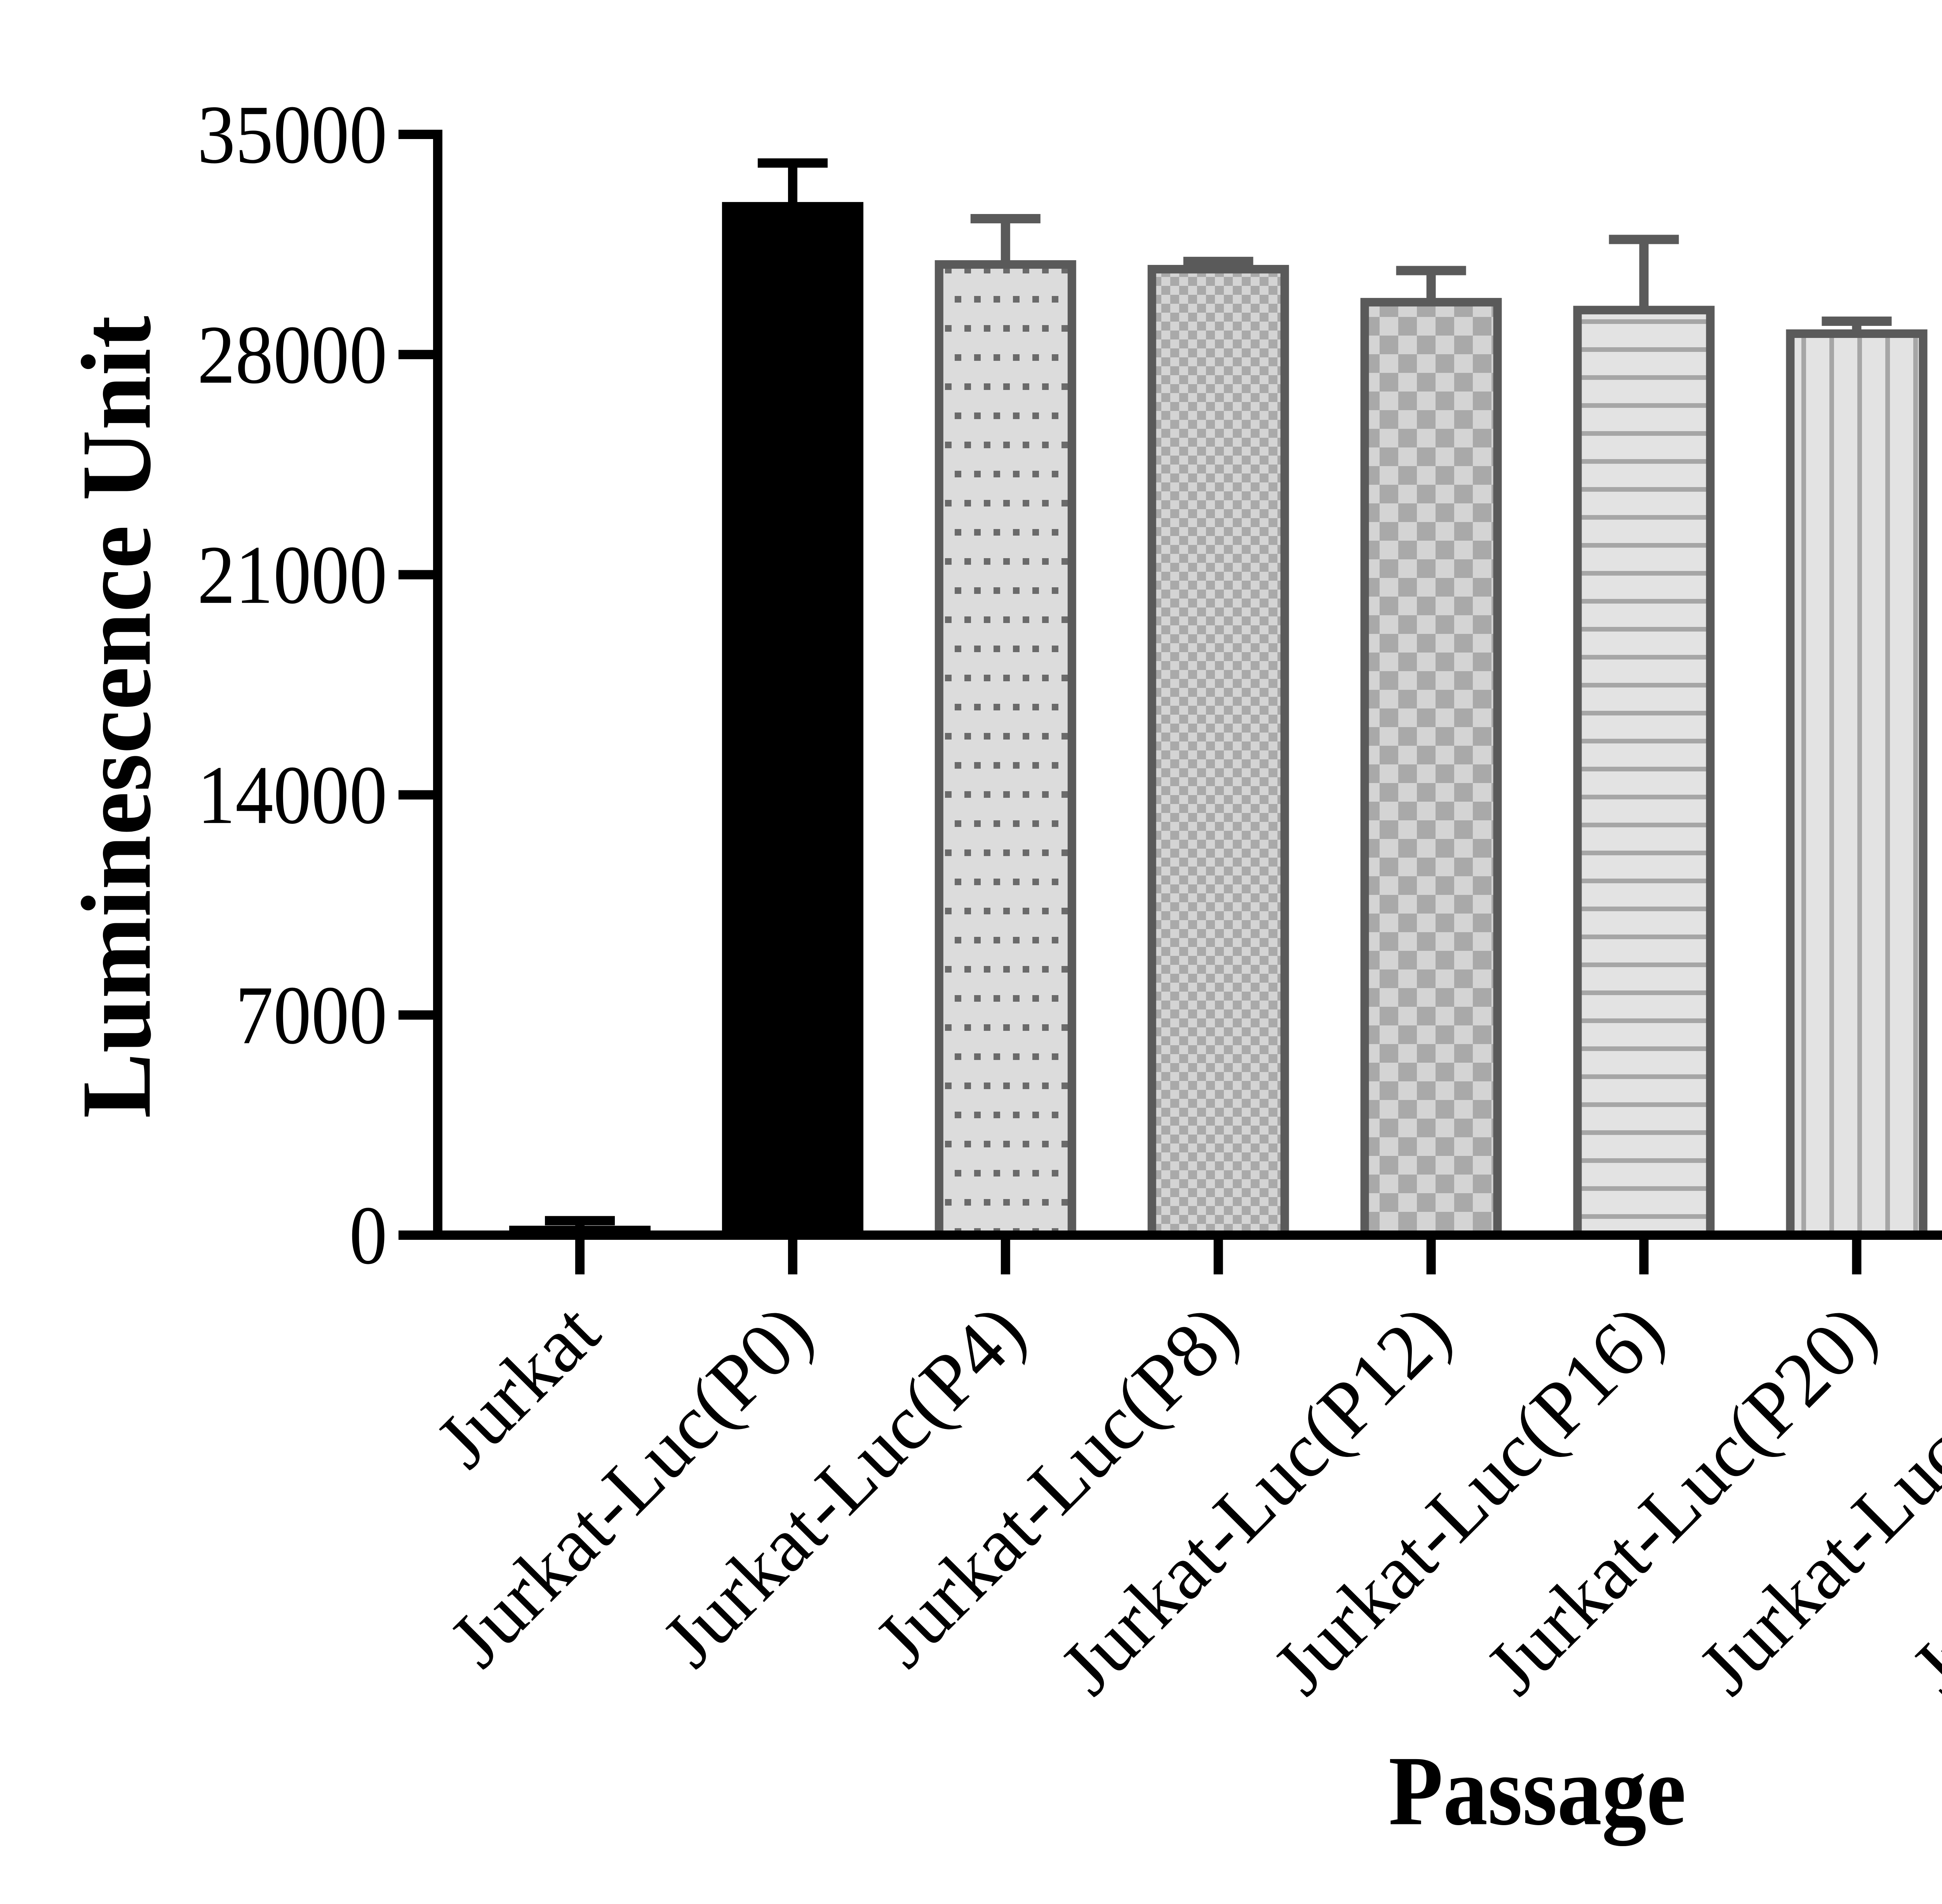 The width and height of the screenshot is (1942, 1904). Describe the element at coordinates (437, 685) in the screenshot. I see `y-axis-line` at that location.